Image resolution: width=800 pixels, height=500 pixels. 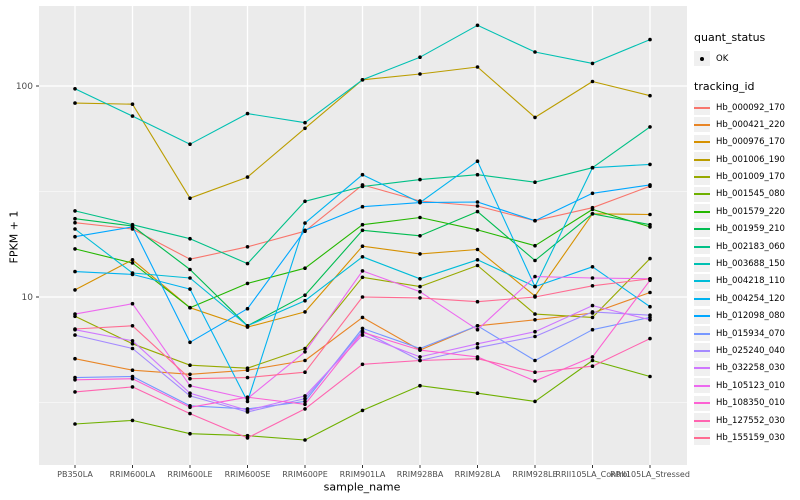 I want to click on legend-label: Hb_002183_060, so click(x=750, y=246).